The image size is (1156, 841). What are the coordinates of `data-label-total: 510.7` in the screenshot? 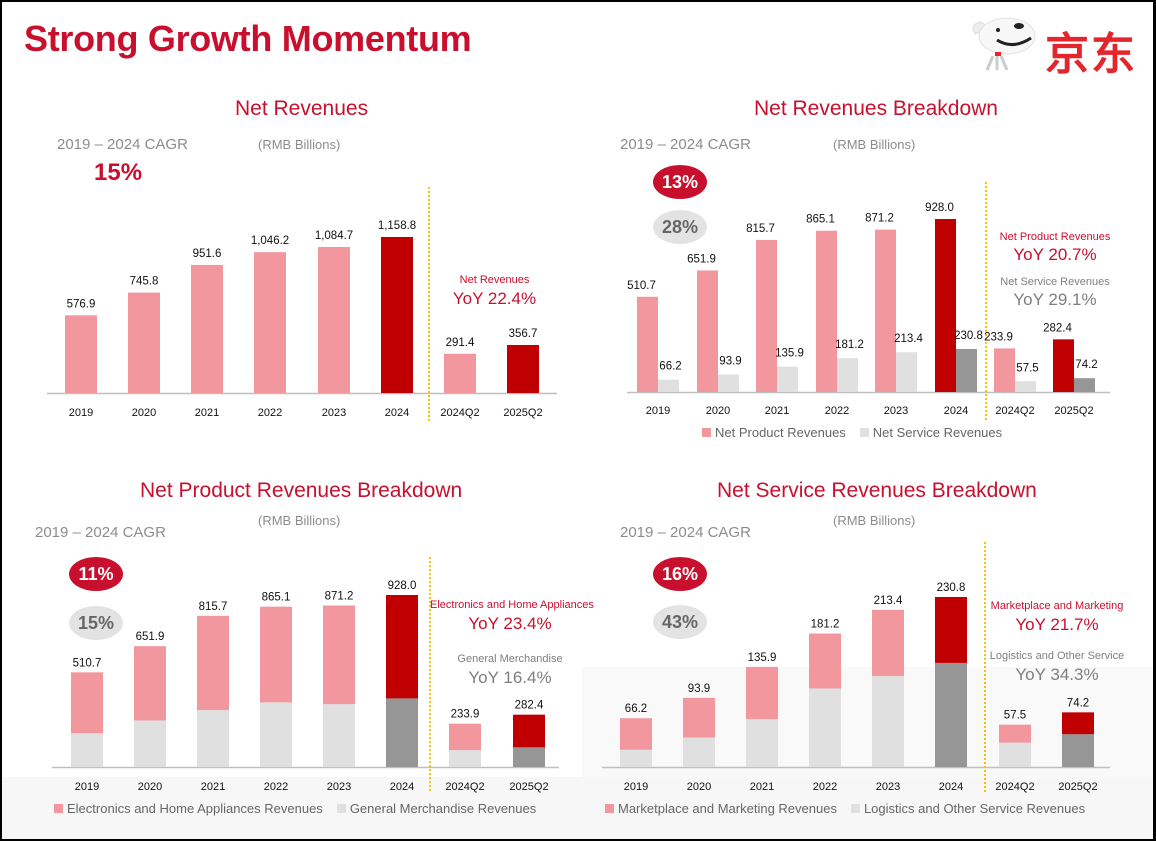 It's located at (87, 663).